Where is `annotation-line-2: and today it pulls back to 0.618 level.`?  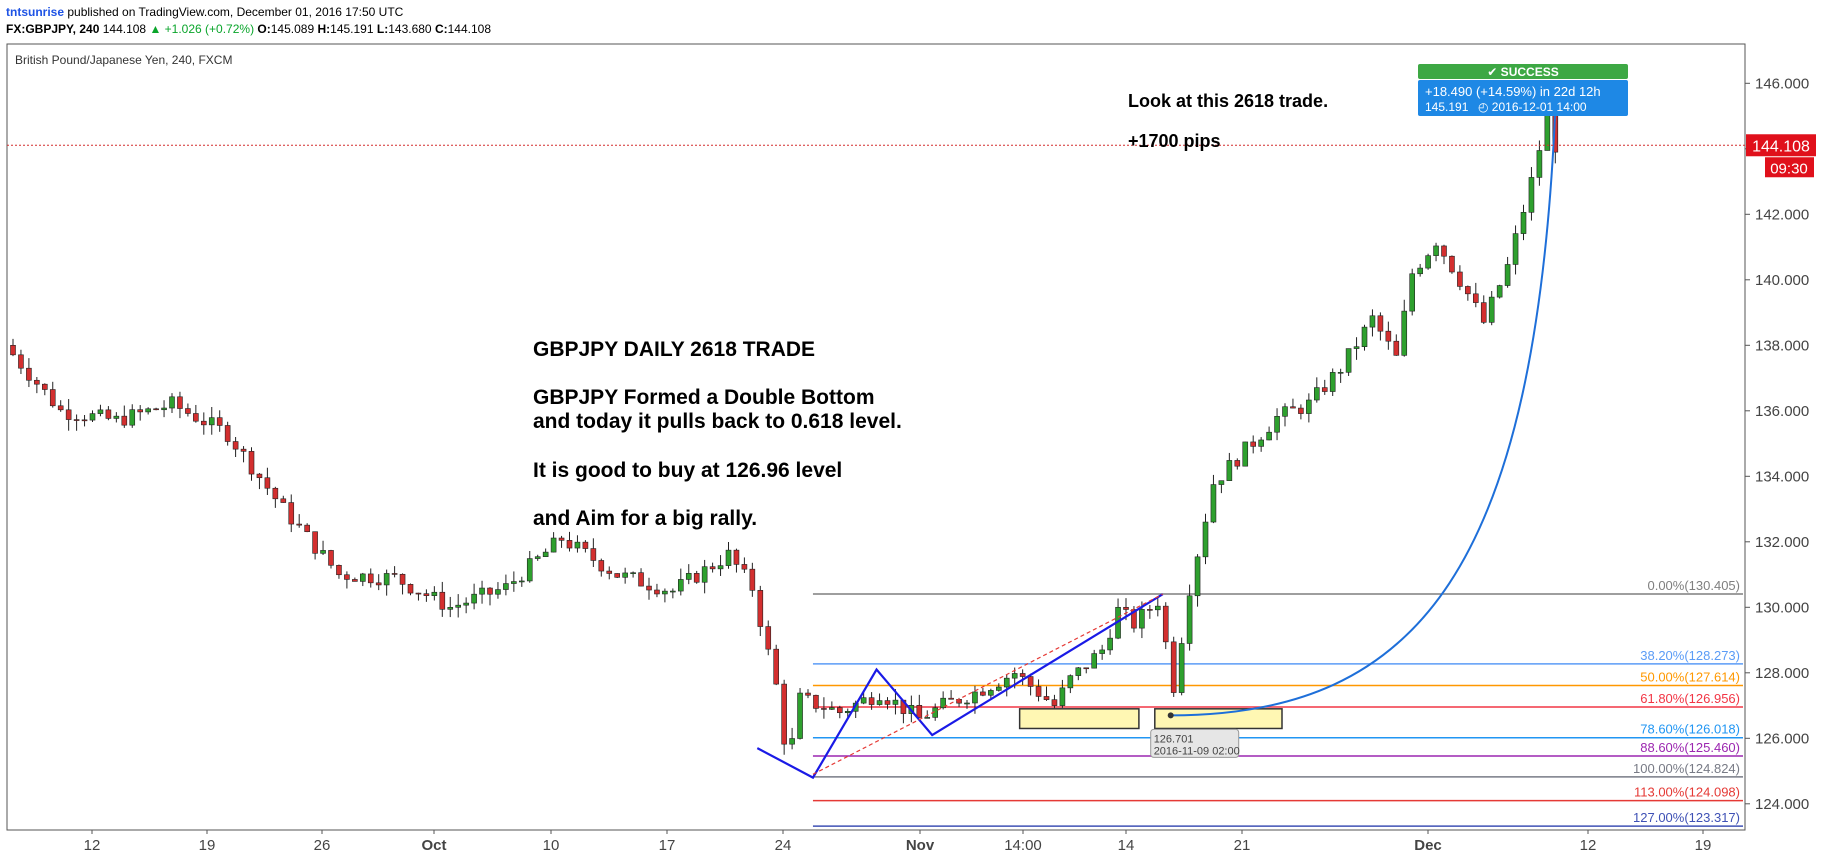
annotation-line-2: and today it pulls back to 0.618 level. is located at coordinates (717, 421).